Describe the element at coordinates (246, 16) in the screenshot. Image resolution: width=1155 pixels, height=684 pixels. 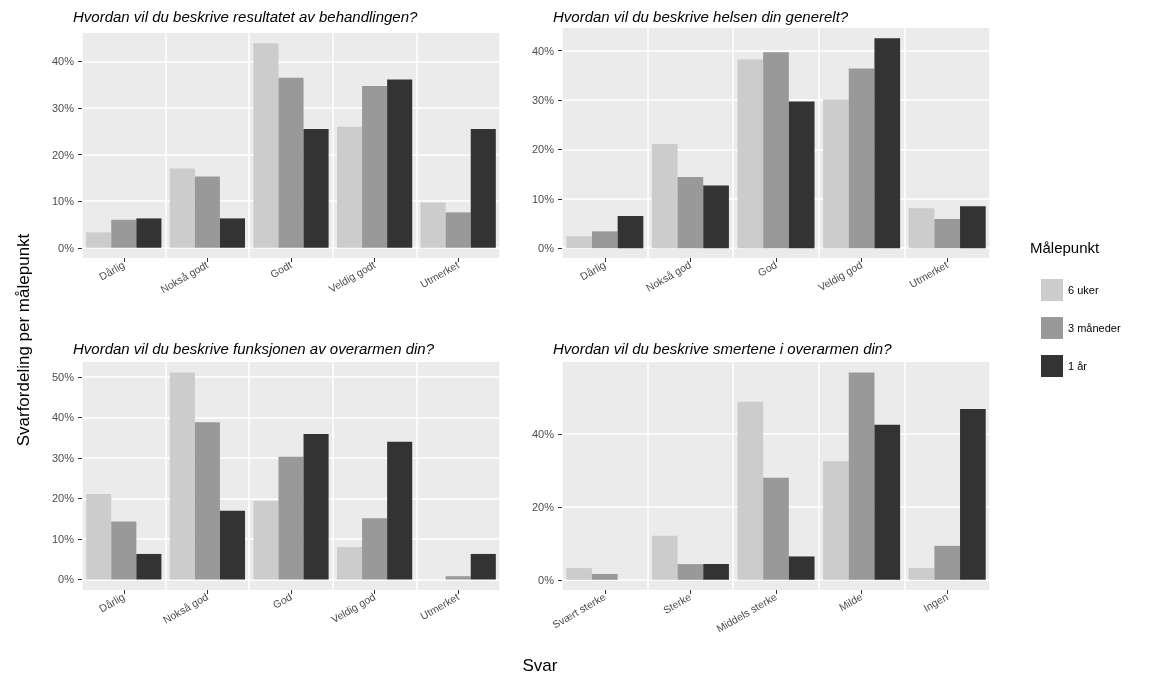
I see `chart-title: Hvordan vil du beskrive resultatet av behandlingen?` at that location.